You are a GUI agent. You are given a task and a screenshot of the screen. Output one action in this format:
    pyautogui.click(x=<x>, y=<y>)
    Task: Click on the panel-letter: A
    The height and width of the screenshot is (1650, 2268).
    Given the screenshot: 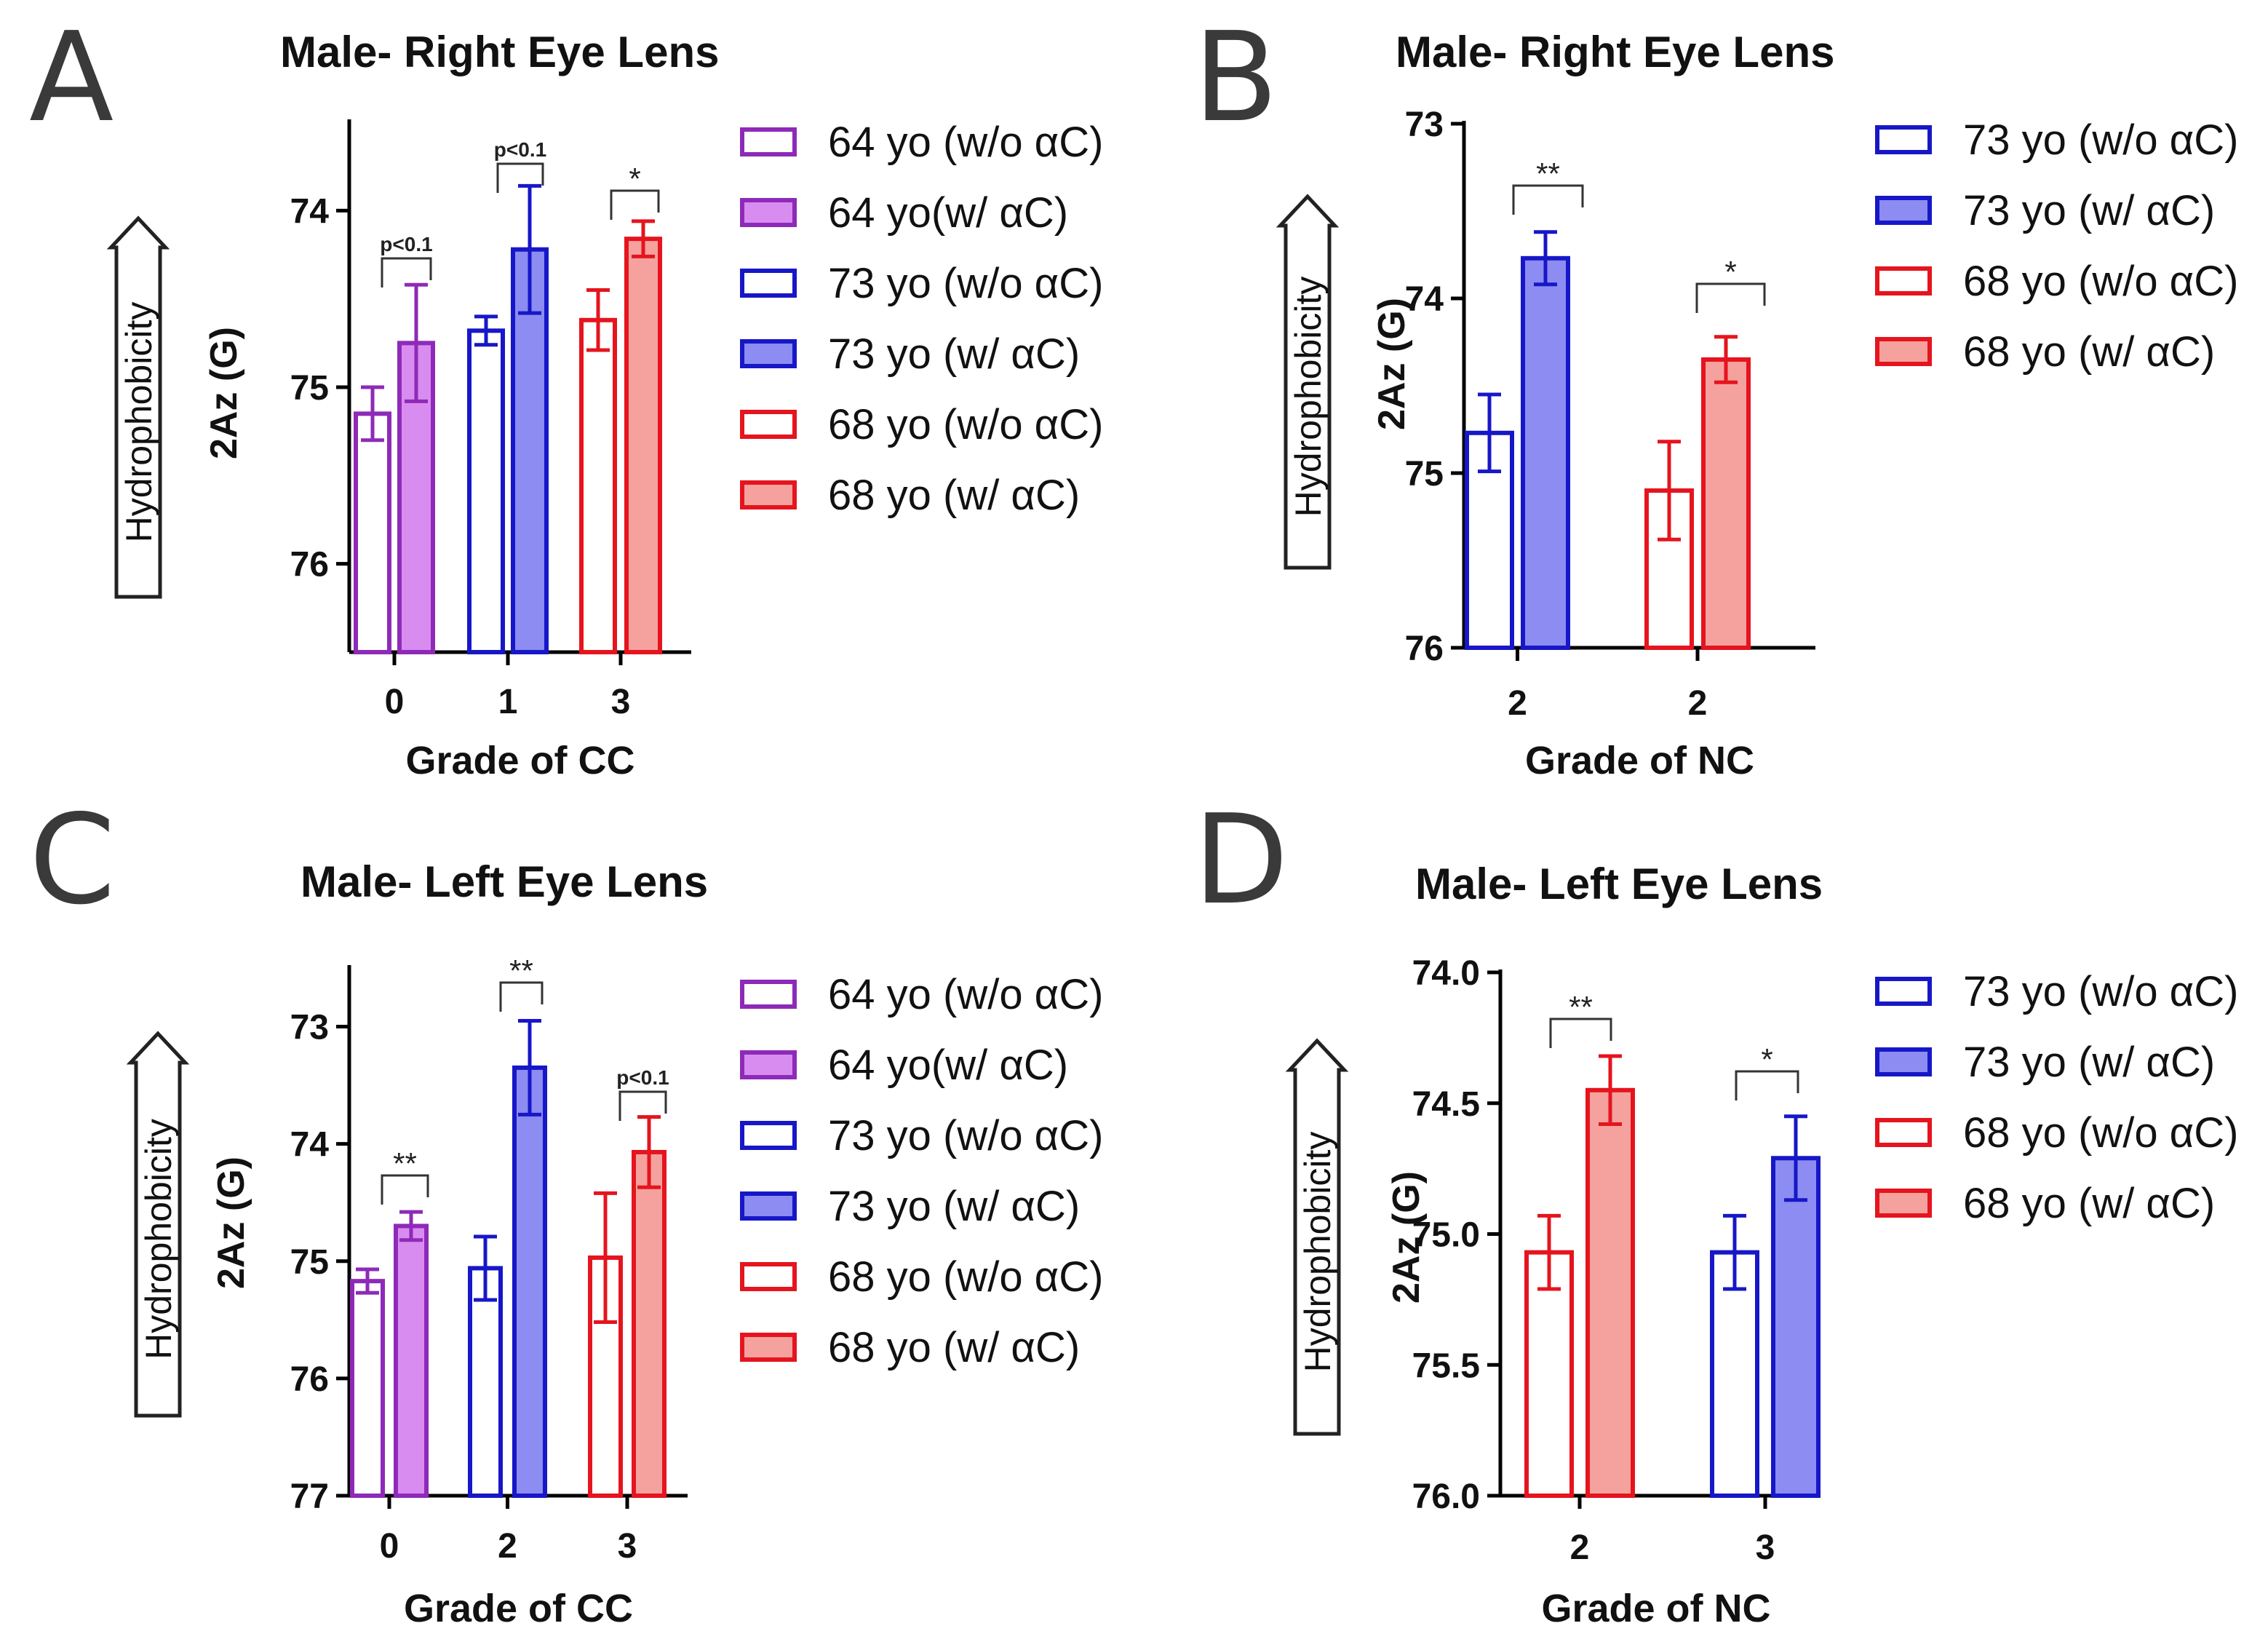 What is the action you would take?
    pyautogui.click(x=71, y=78)
    